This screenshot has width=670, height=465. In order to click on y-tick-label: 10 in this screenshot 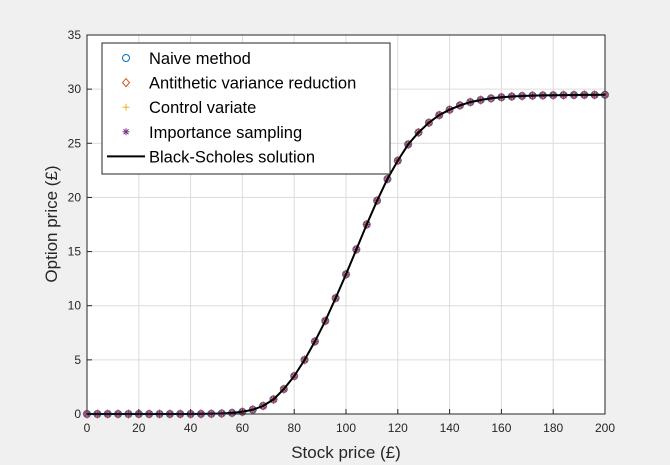, I will do `click(75, 306)`.